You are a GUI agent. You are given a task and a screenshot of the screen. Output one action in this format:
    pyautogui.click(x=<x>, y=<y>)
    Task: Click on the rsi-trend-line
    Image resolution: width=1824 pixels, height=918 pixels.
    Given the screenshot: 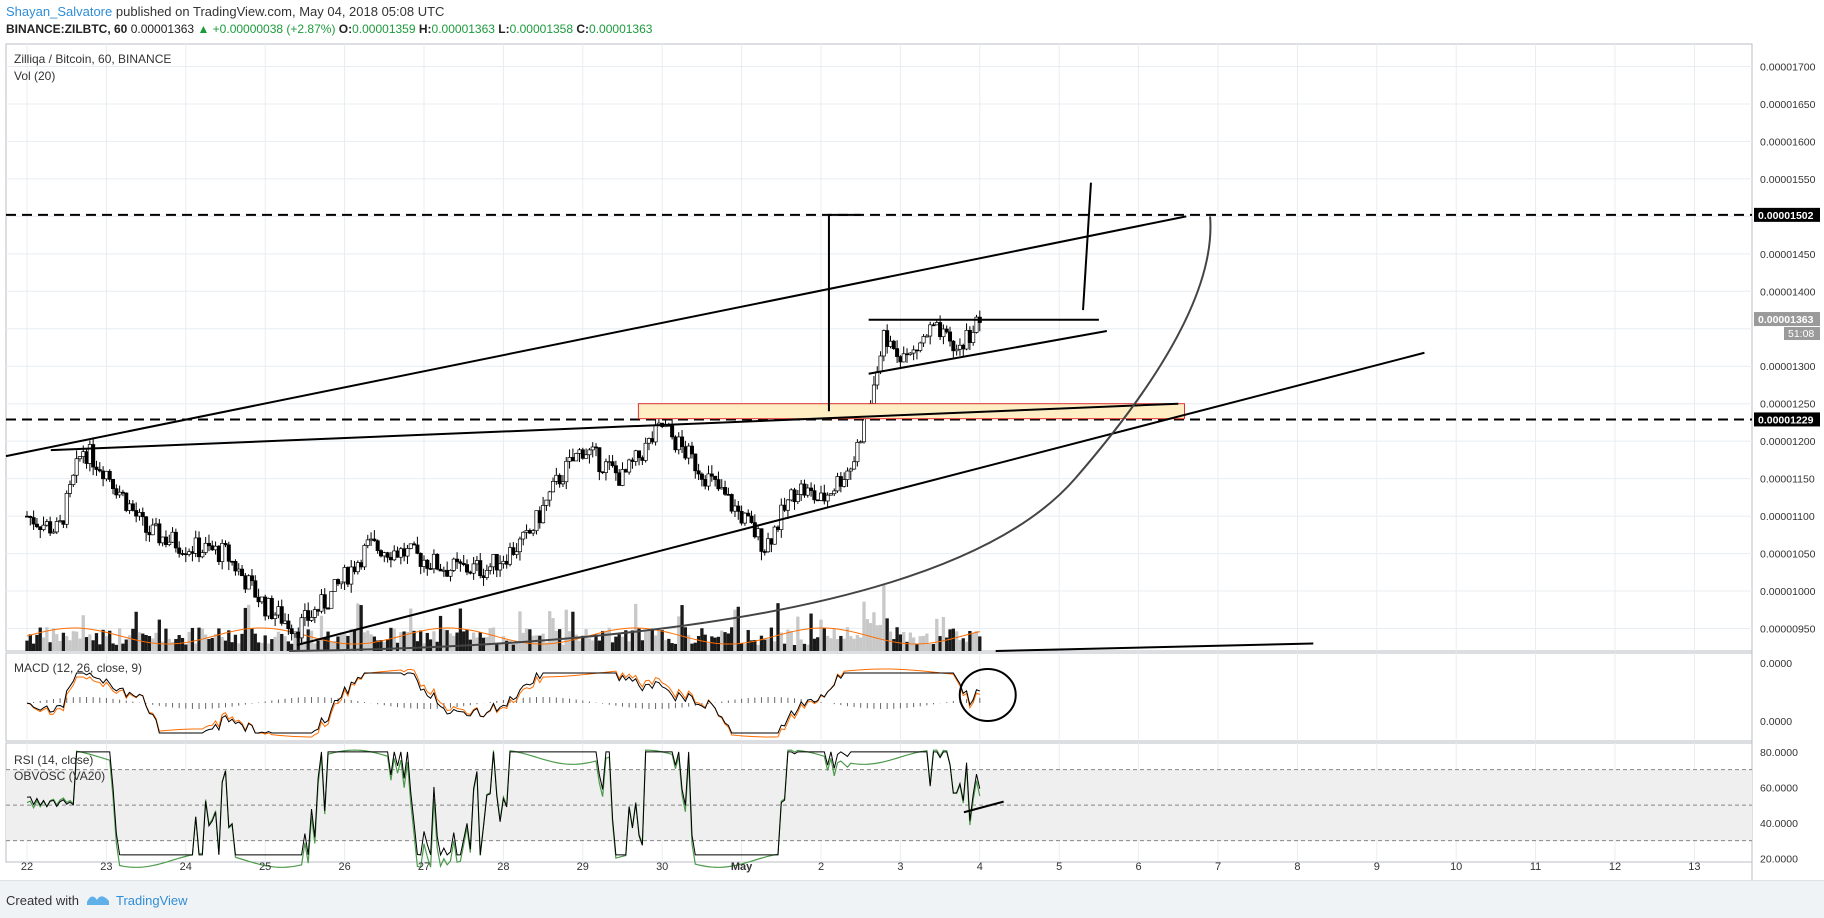 What is the action you would take?
    pyautogui.click(x=983, y=807)
    